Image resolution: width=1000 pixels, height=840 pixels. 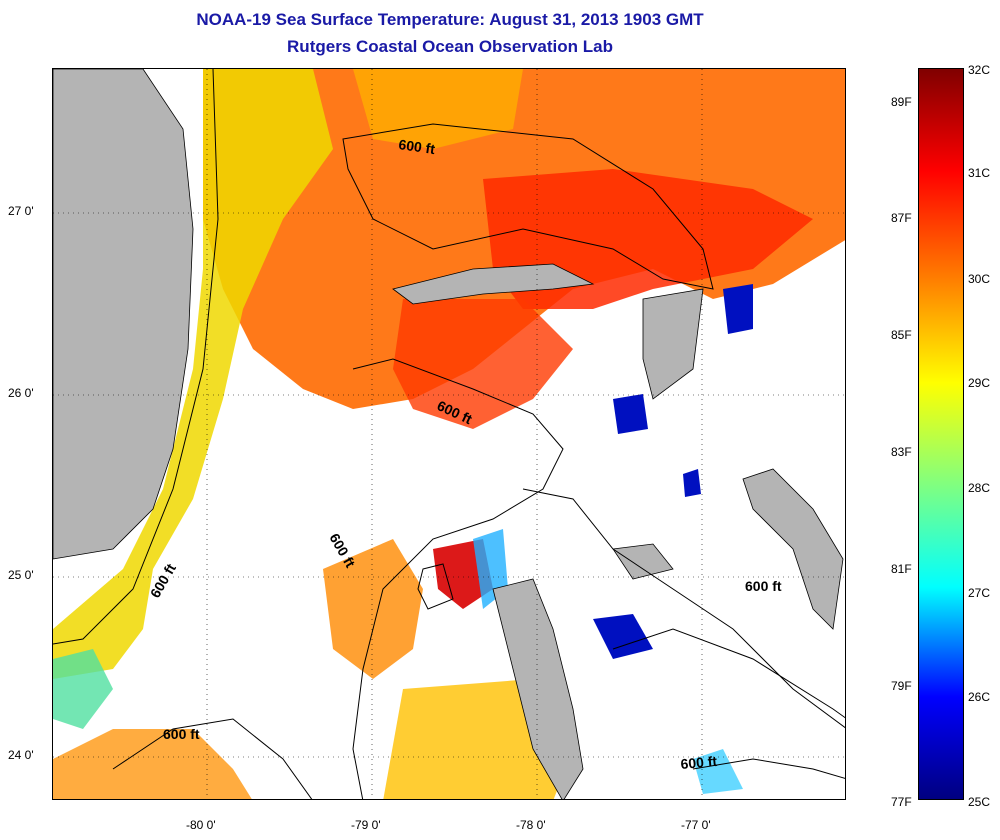 I want to click on colorbar-c-label: 32C, so click(x=979, y=70).